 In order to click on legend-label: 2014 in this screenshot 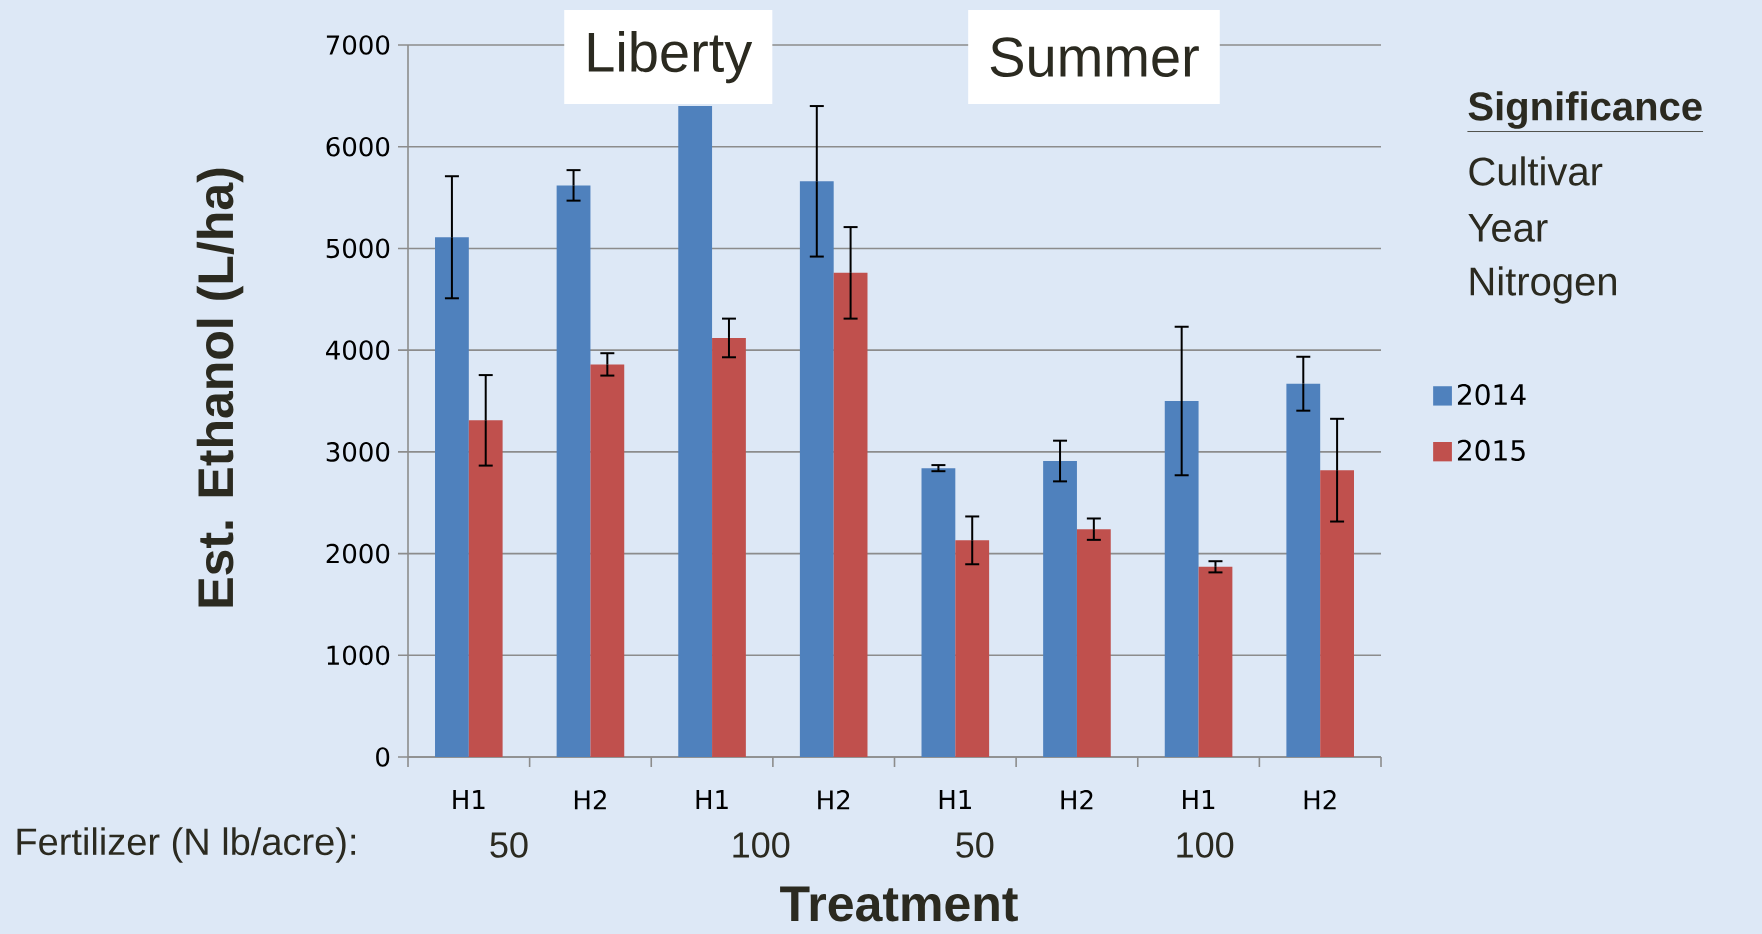, I will do `click(1491, 395)`.